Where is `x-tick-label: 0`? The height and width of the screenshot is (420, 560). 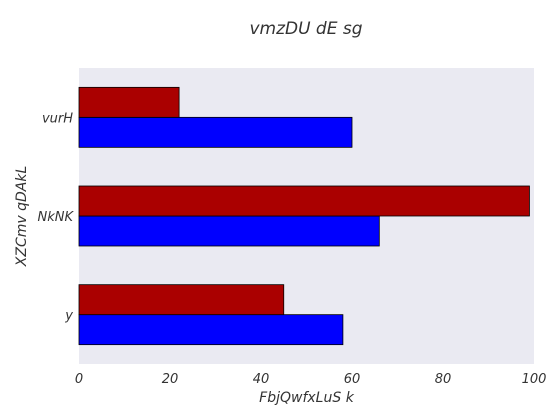 x-tick-label: 0 is located at coordinates (79, 379).